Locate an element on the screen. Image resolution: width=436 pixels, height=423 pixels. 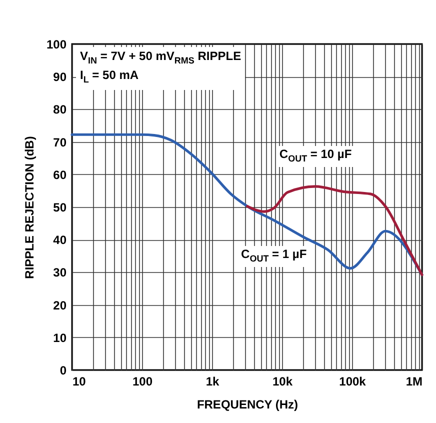
y-tick-label: 90 is located at coordinates (60, 77).